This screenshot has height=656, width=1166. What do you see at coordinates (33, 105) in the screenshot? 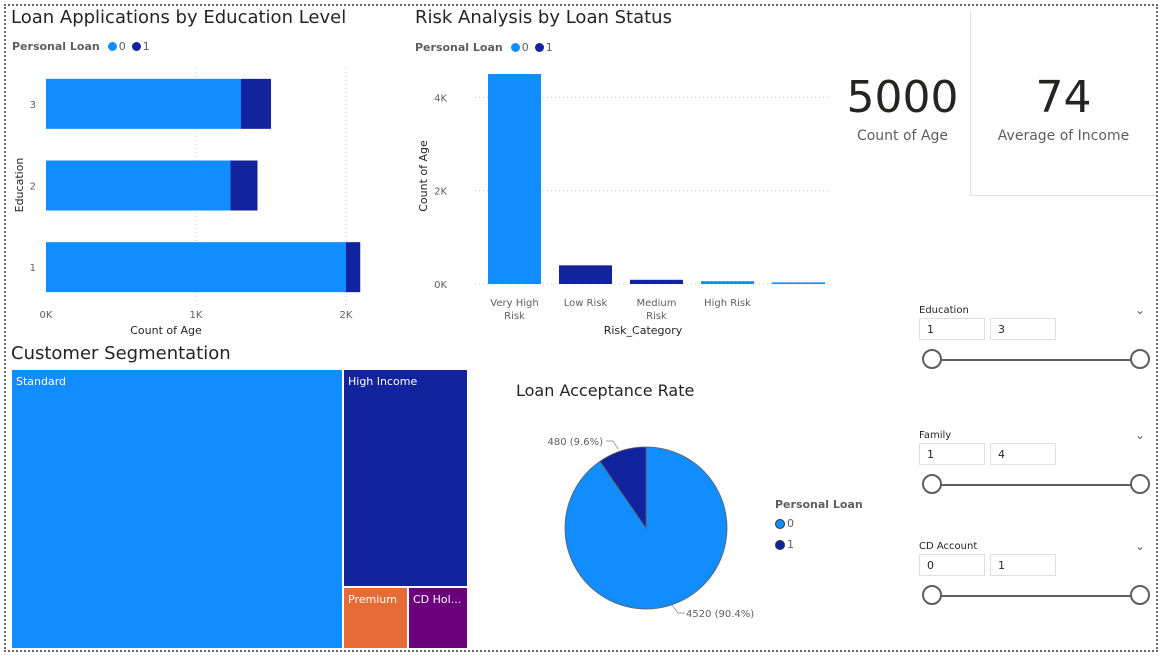
I see `y-tick-label: 3` at bounding box center [33, 105].